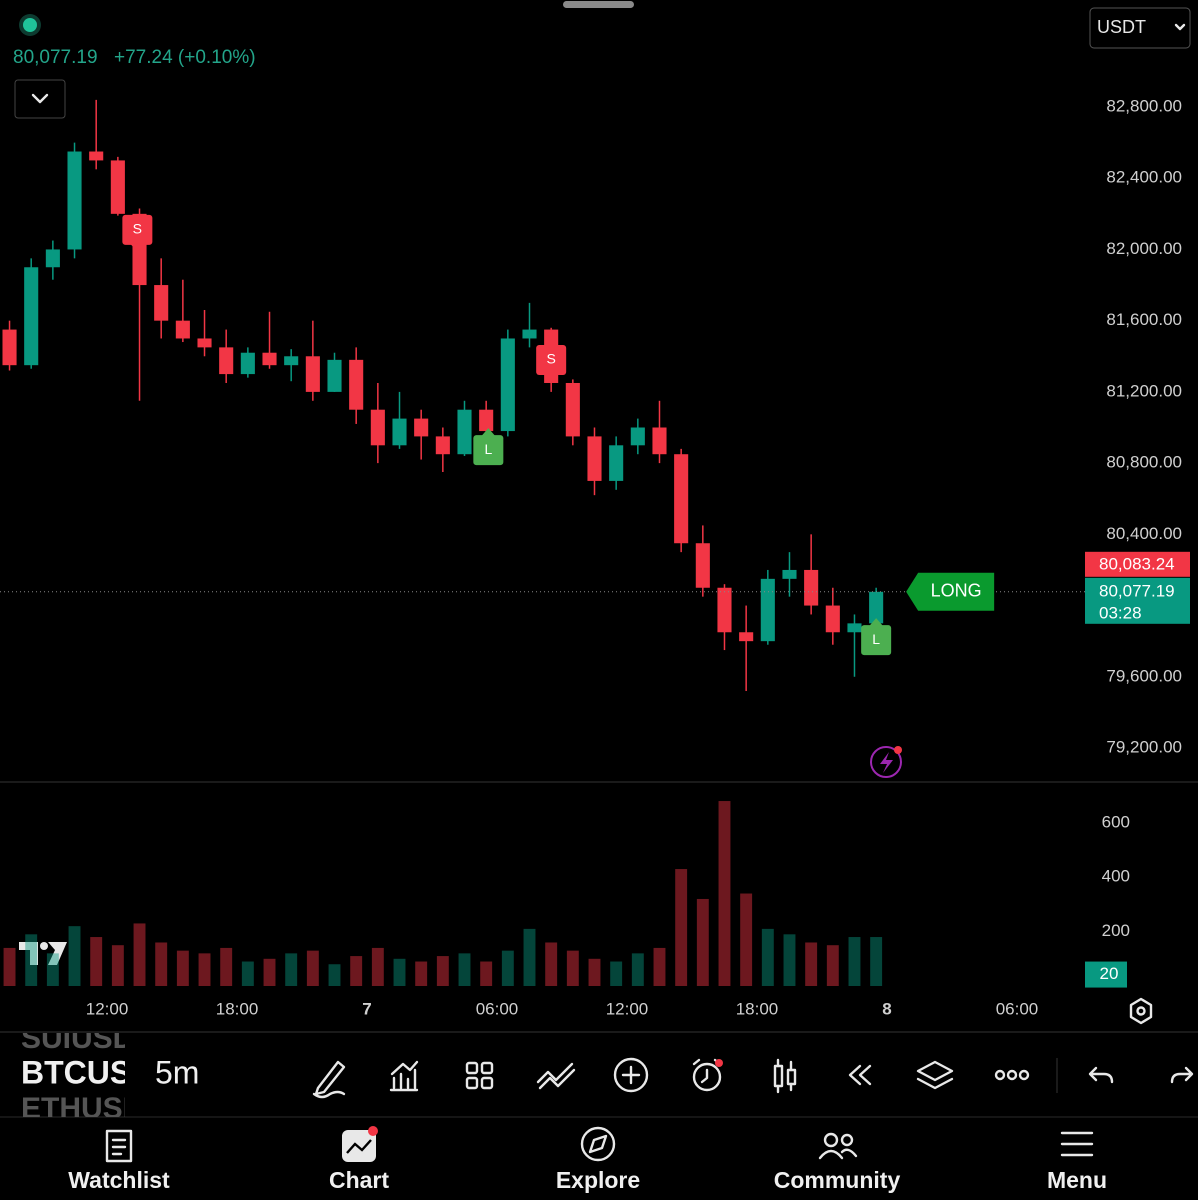 The image size is (1198, 1200). I want to click on tradingview-logo, so click(43, 953).